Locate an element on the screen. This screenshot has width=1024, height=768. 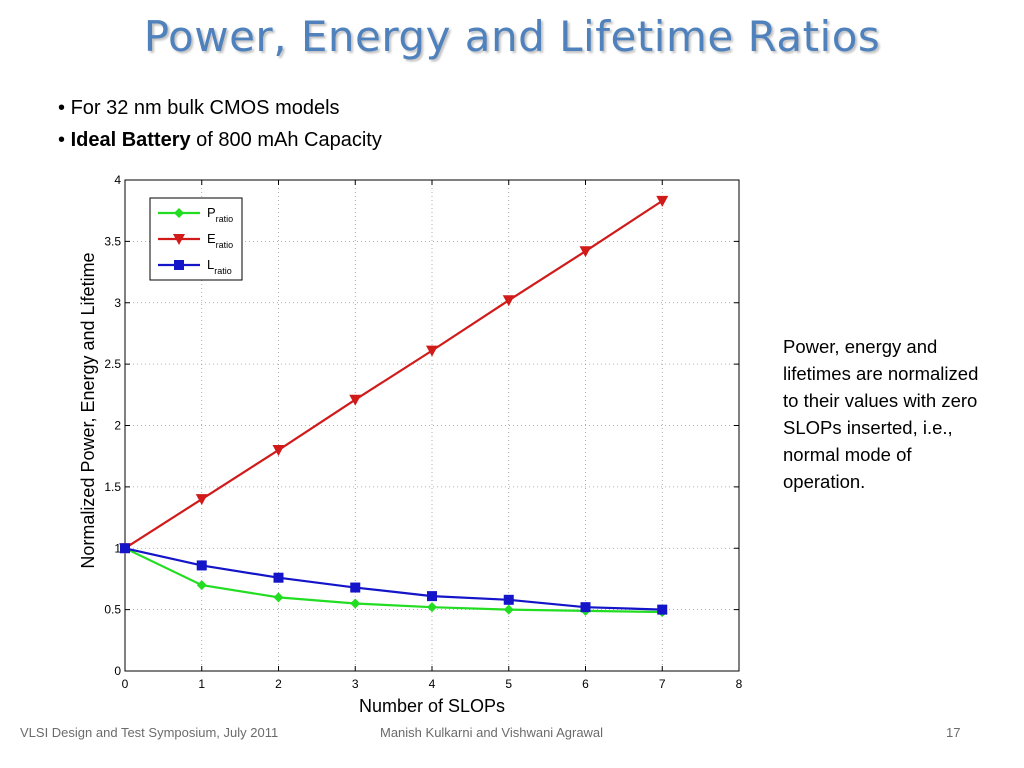
x-tick-label: 8 is located at coordinates (739, 684).